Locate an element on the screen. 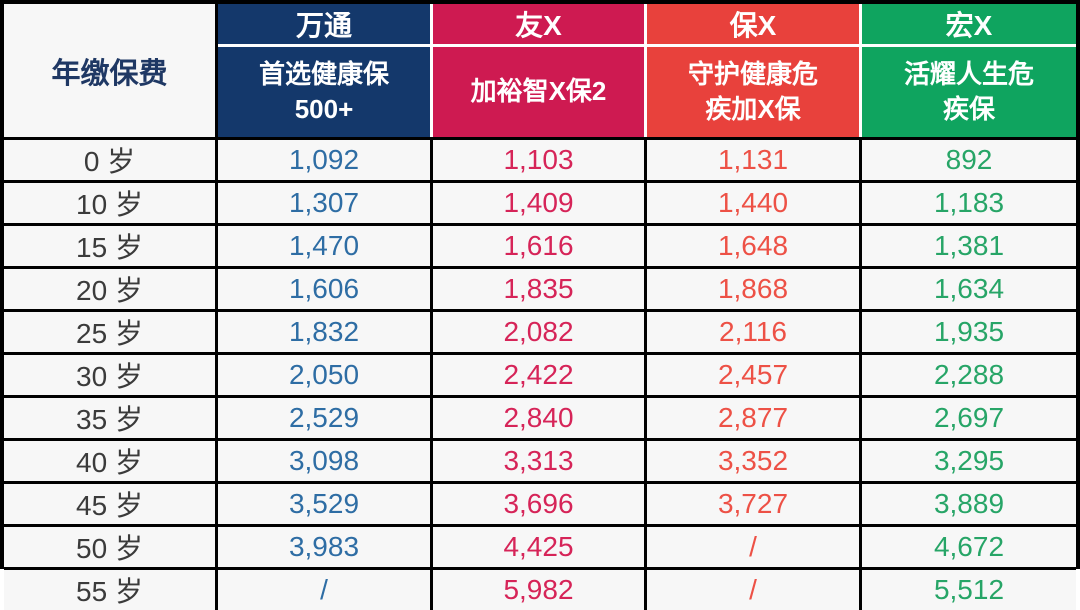 The width and height of the screenshot is (1080, 610). header-product-hongx: 活耀人生危 疾保 is located at coordinates (969, 92).